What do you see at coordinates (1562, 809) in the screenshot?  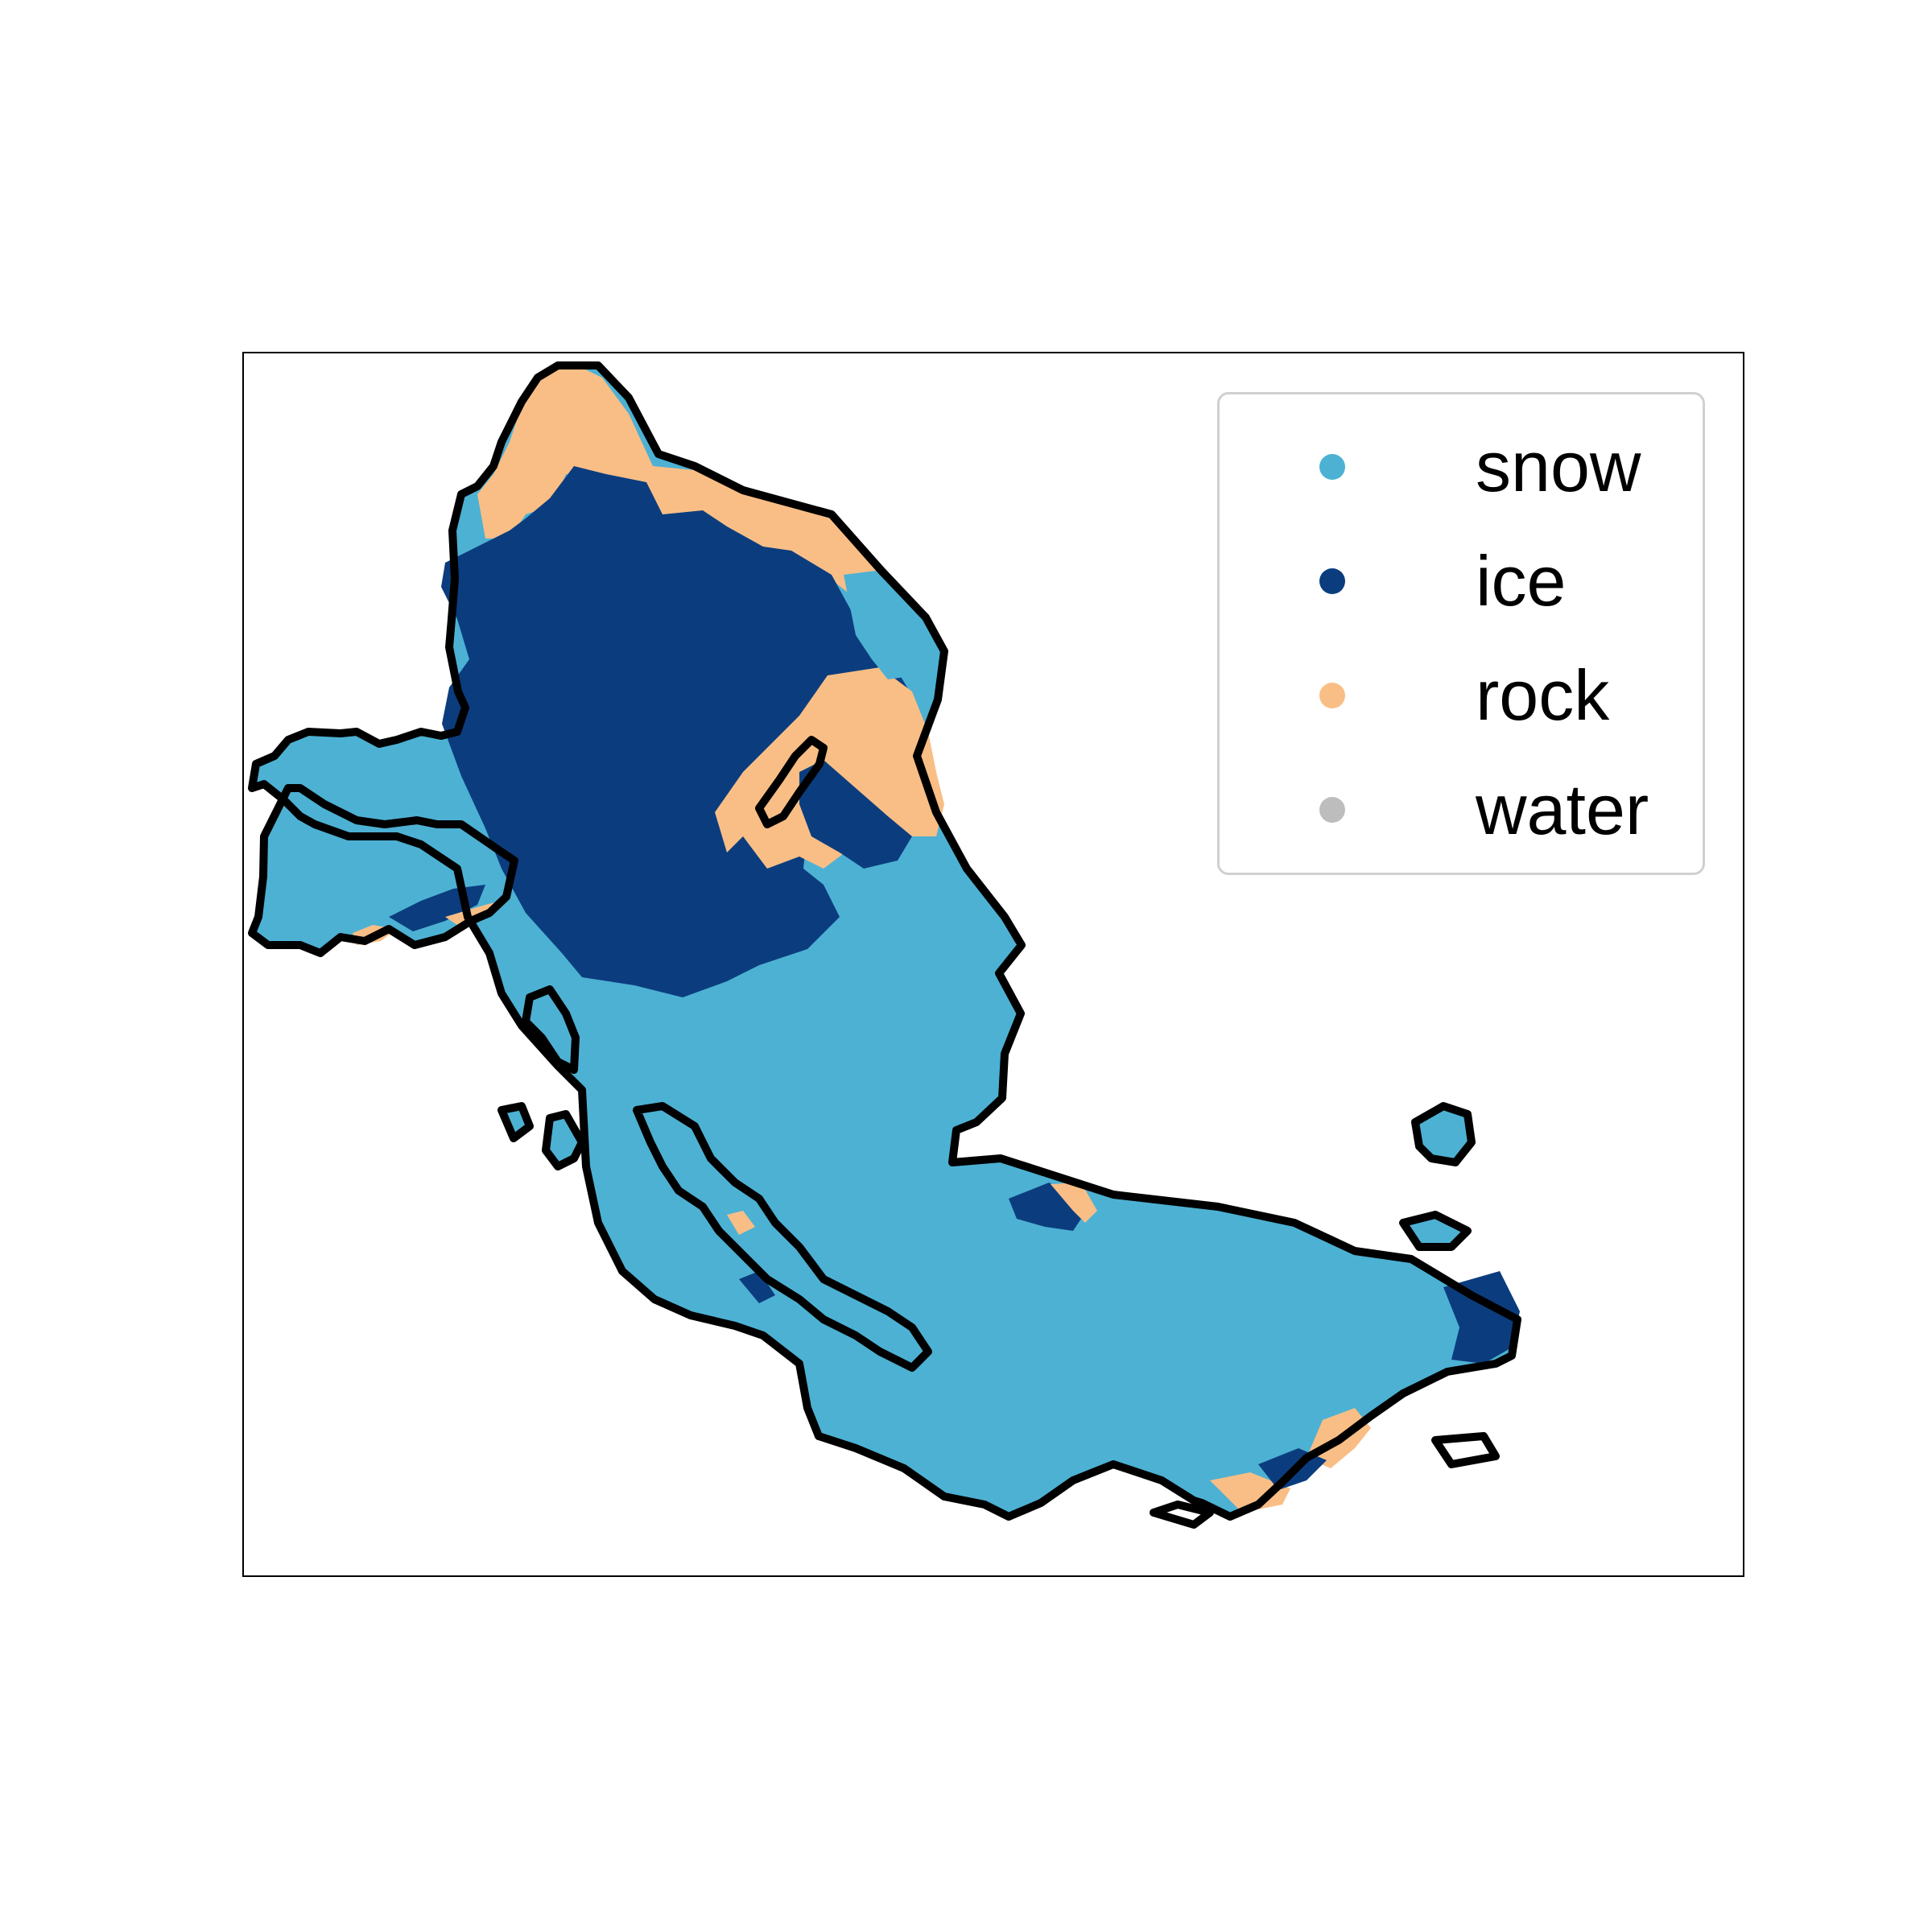 I see `legend-label-water: water` at bounding box center [1562, 809].